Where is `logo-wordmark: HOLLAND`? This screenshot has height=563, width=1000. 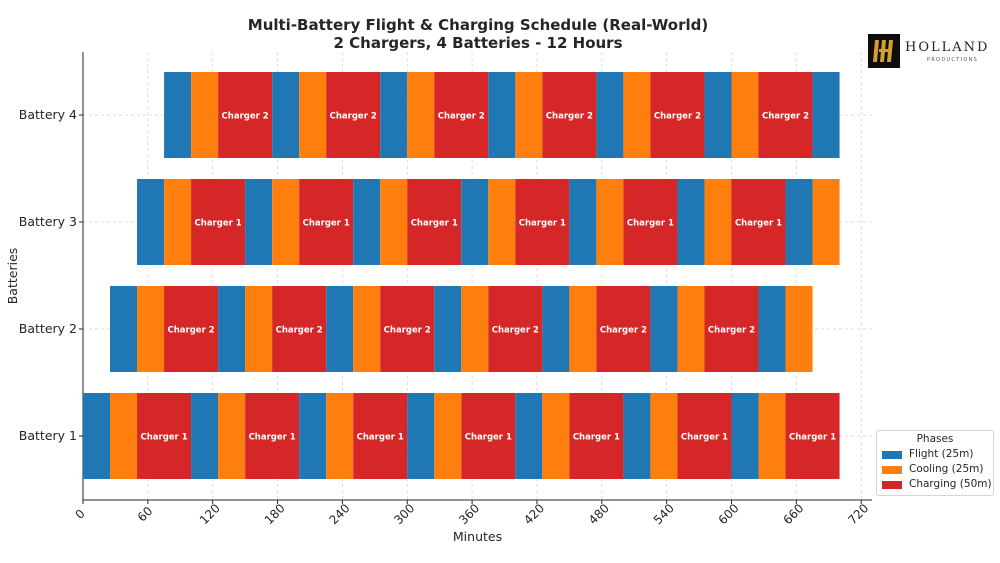
logo-wordmark: HOLLAND is located at coordinates (947, 47).